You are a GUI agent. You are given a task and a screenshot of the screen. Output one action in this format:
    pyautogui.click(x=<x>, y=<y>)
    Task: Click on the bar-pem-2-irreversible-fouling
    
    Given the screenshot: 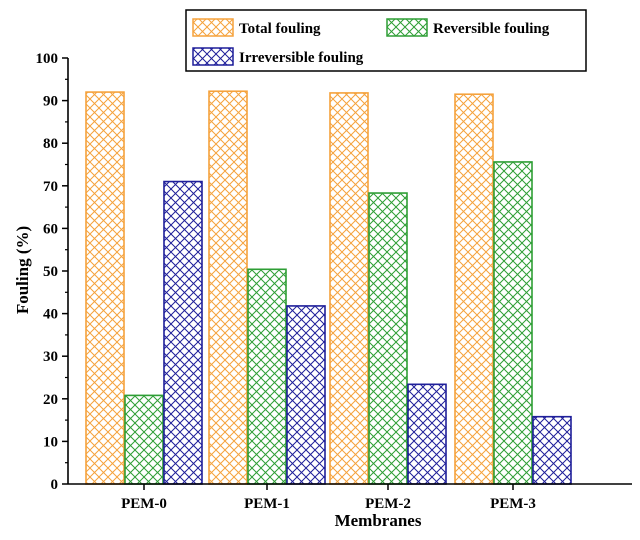 What is the action you would take?
    pyautogui.click(x=427, y=434)
    